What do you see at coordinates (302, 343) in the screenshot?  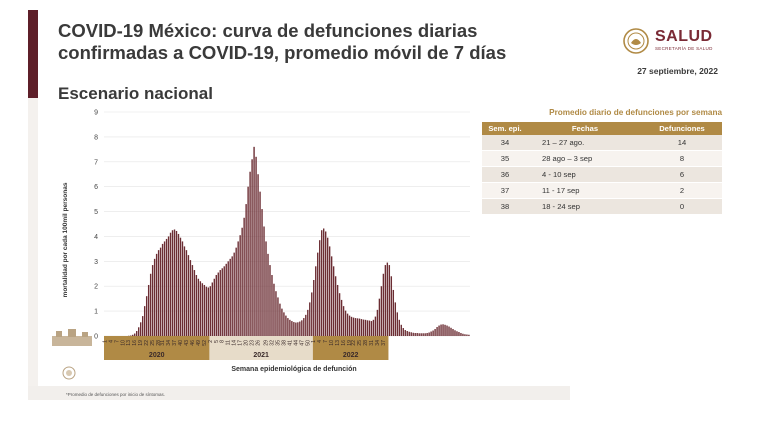 I see `x-tick-label: 47` at bounding box center [302, 343].